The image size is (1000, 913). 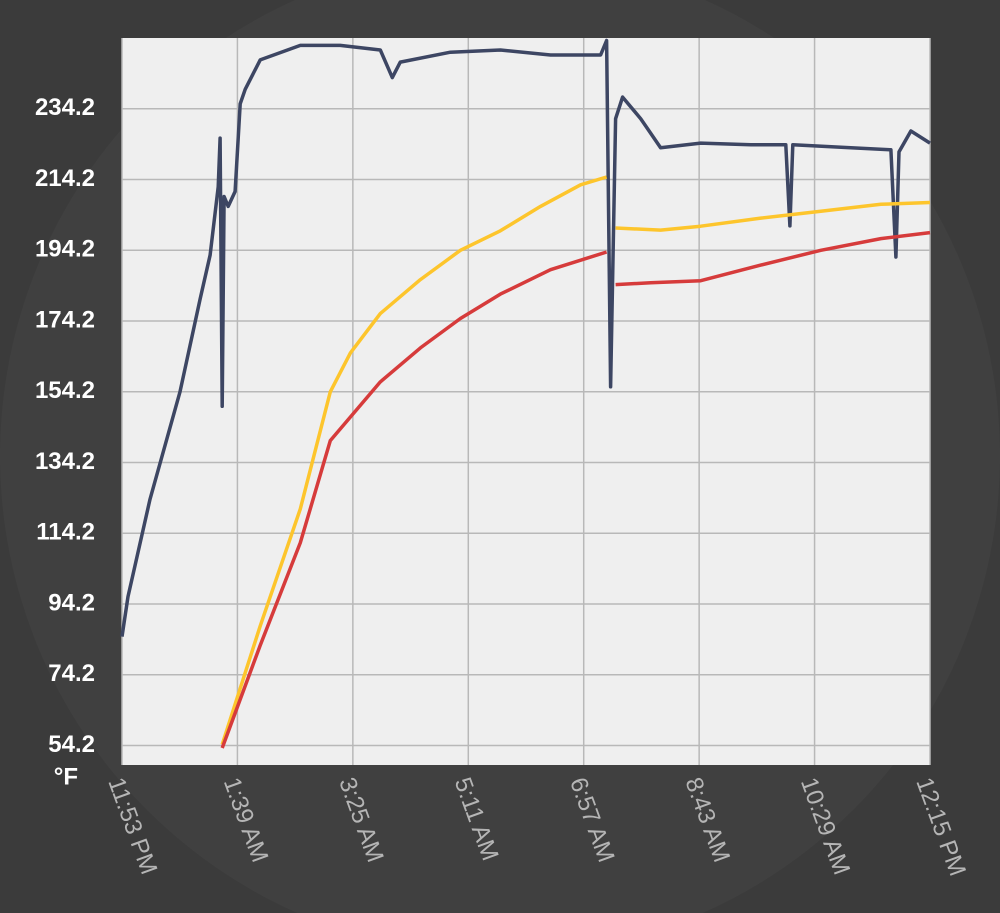 I want to click on y-tick-label: 194.2, so click(x=65, y=249).